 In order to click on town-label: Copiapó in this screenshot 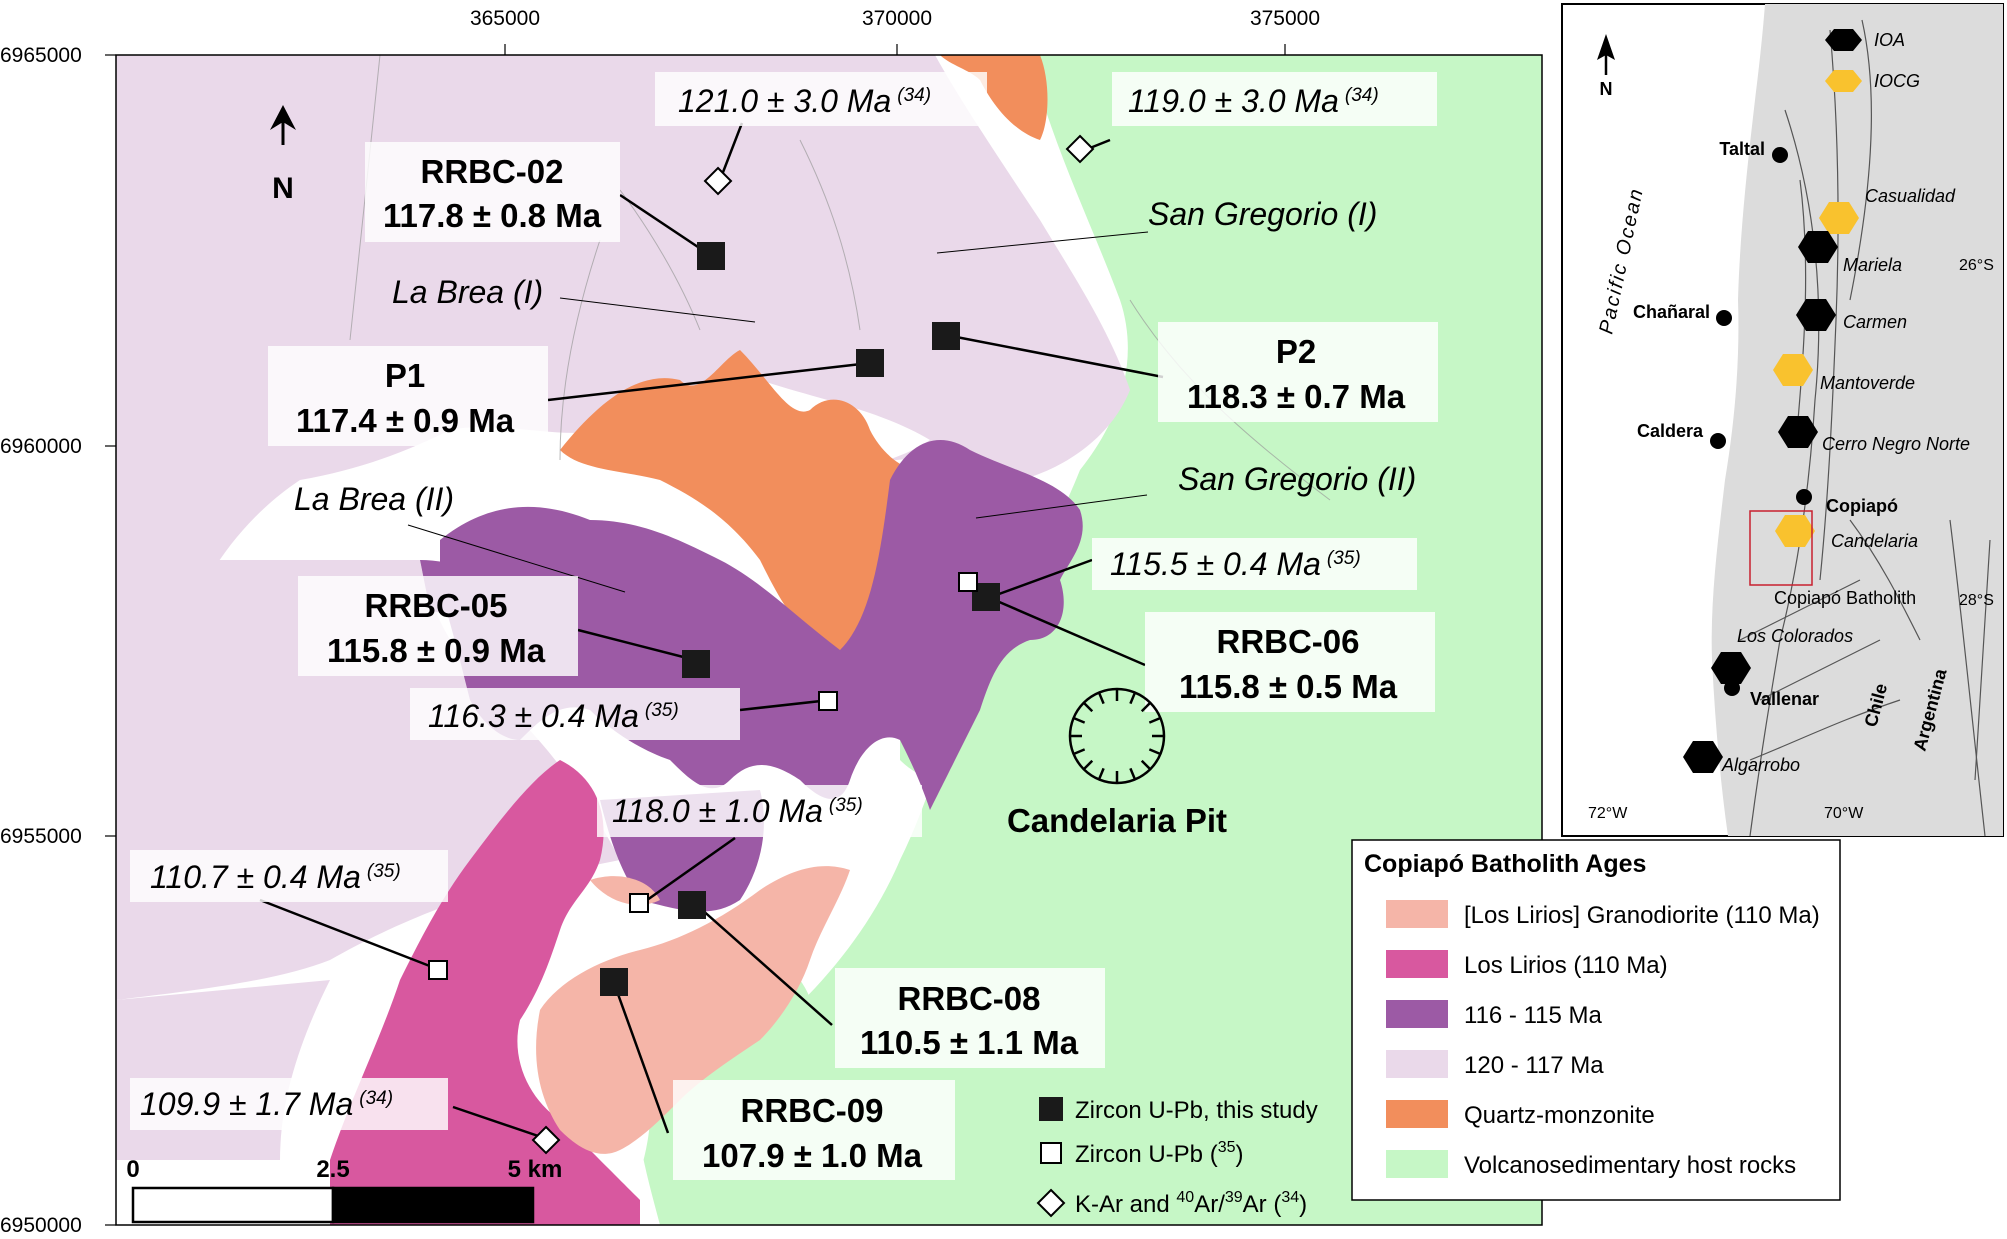, I will do `click(1862, 506)`.